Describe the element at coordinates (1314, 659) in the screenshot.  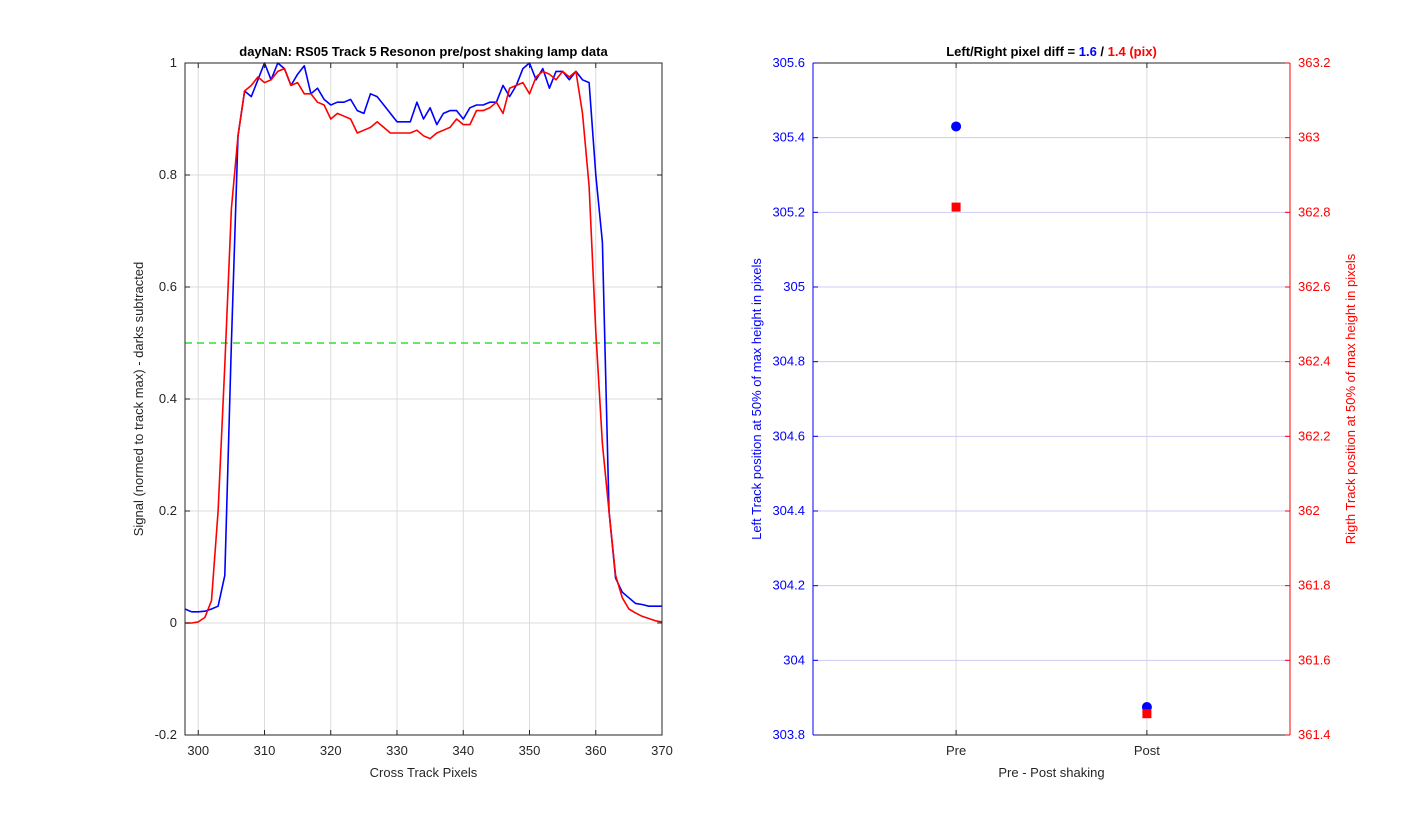
I see `right-y-tick-label: 361.6` at that location.